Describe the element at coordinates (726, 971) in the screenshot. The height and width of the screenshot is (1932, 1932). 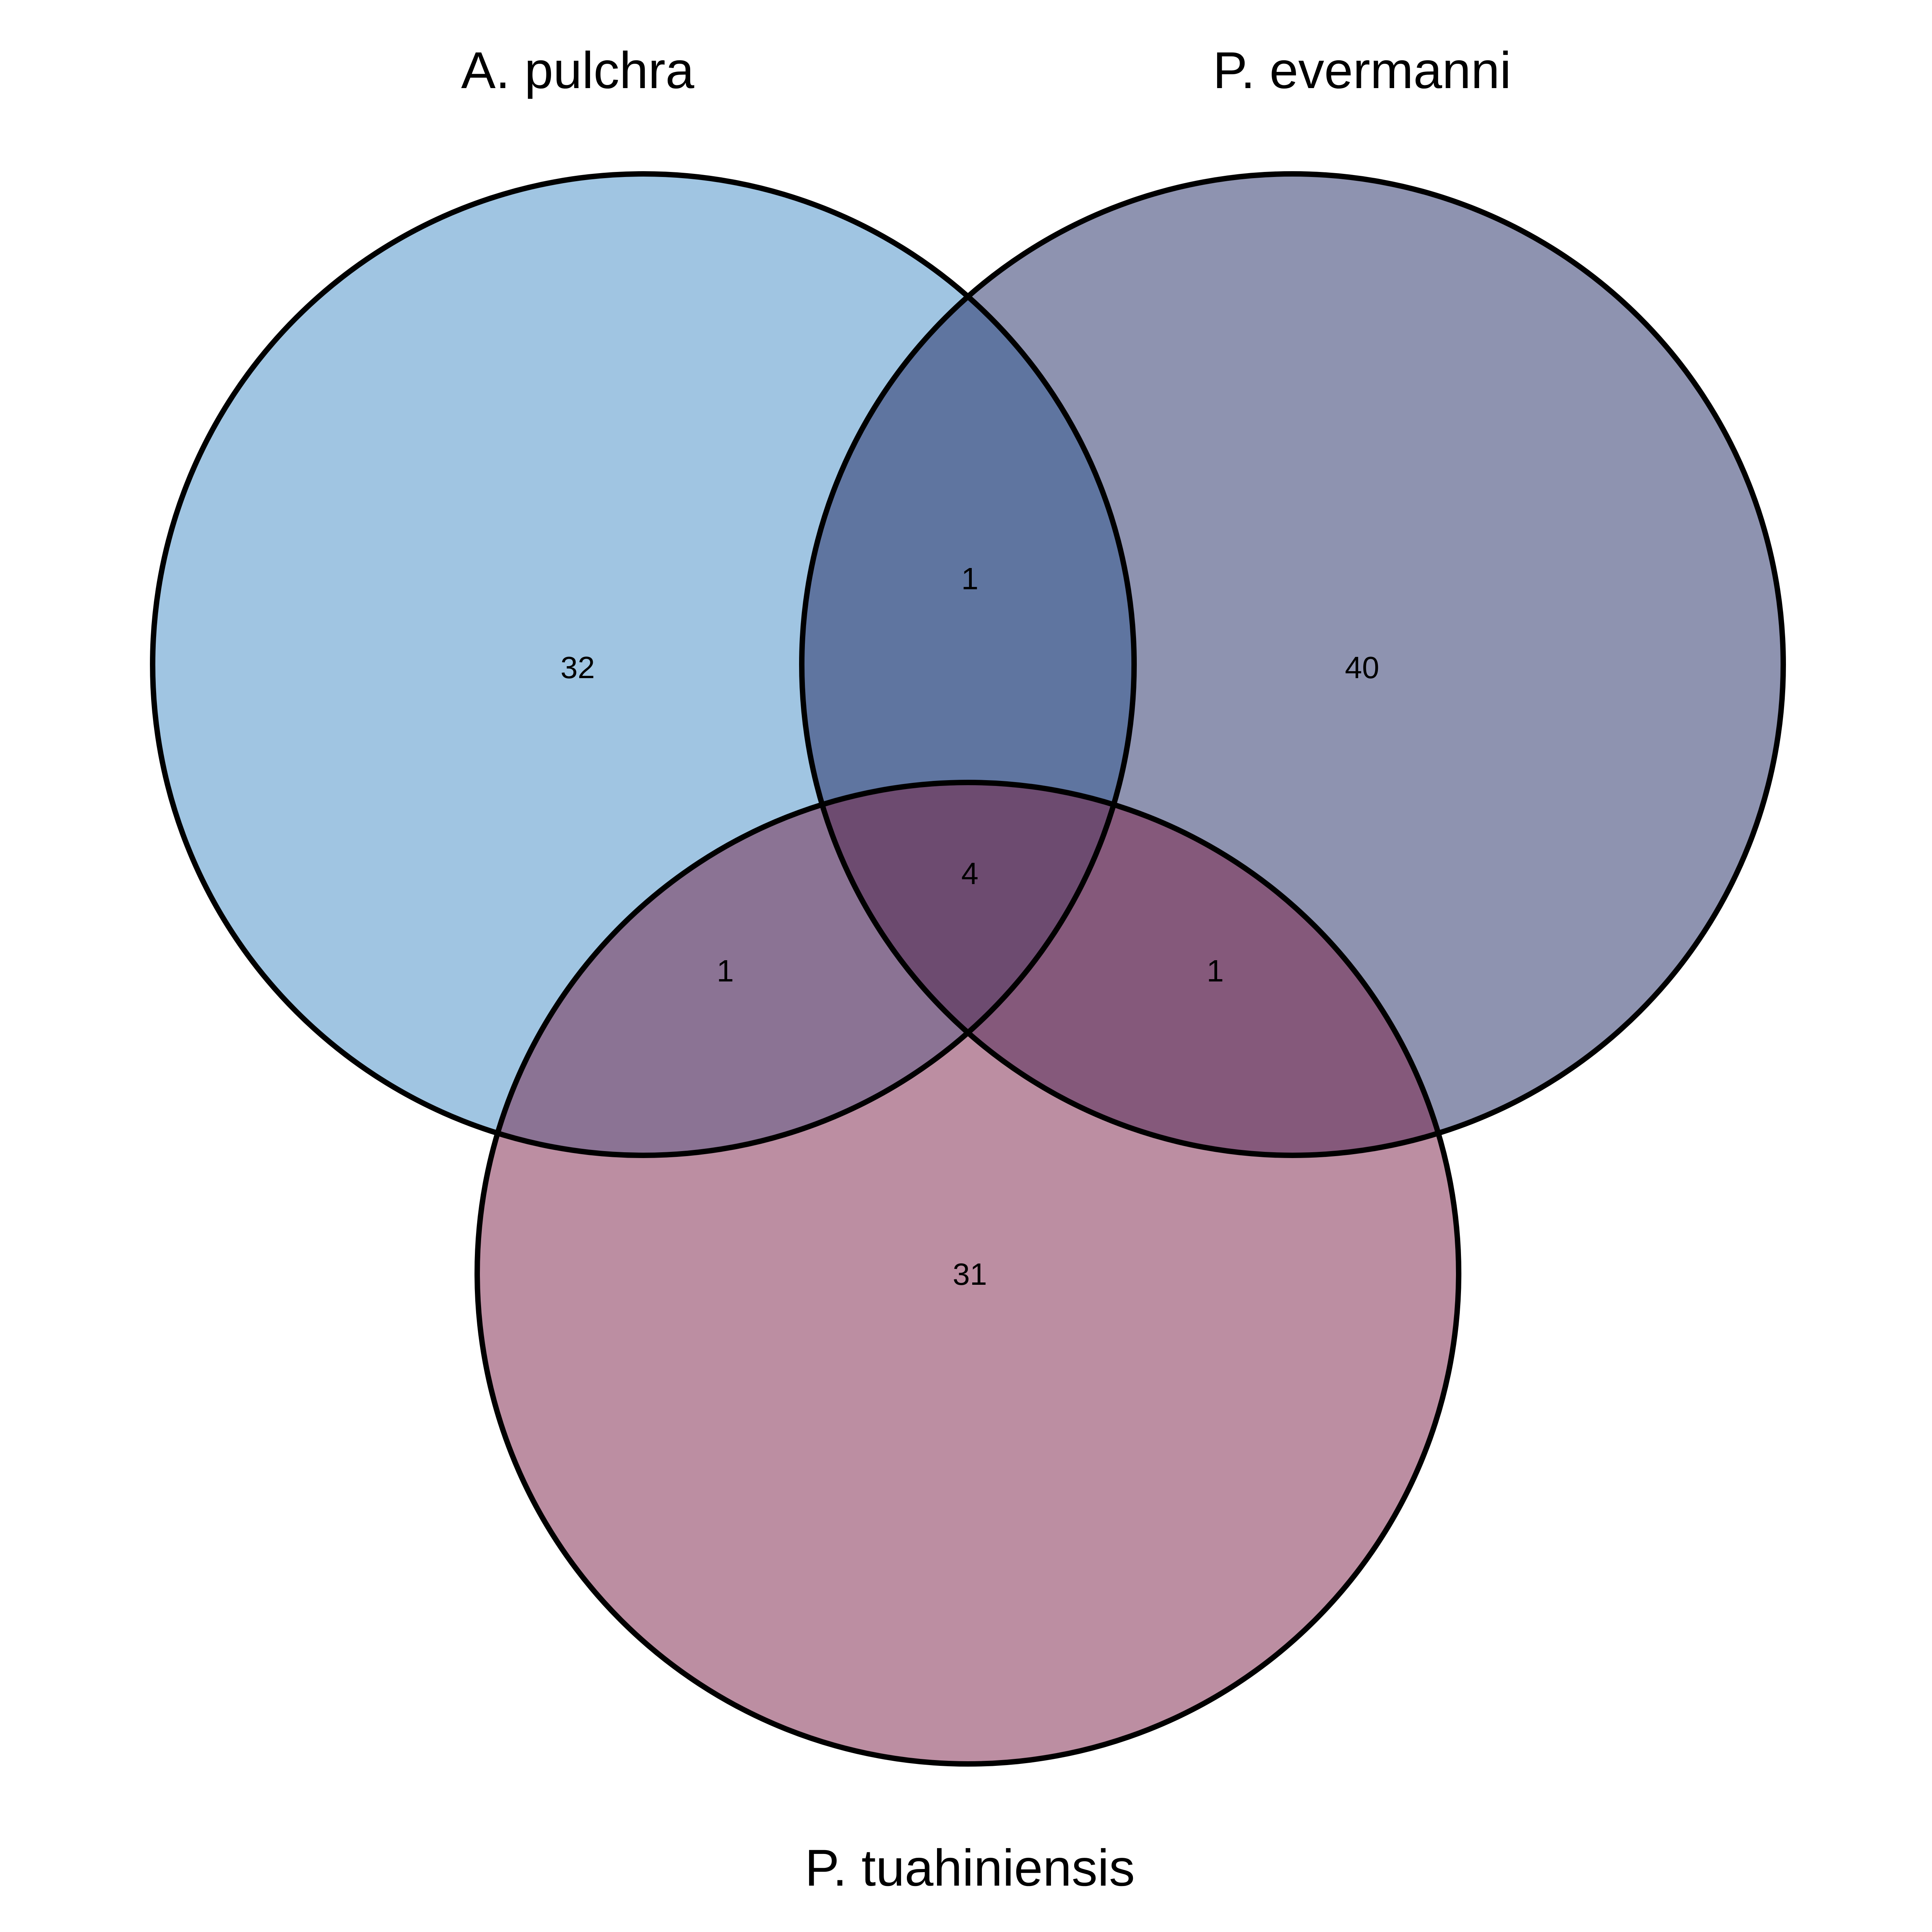
I see `count-ac: 1` at that location.